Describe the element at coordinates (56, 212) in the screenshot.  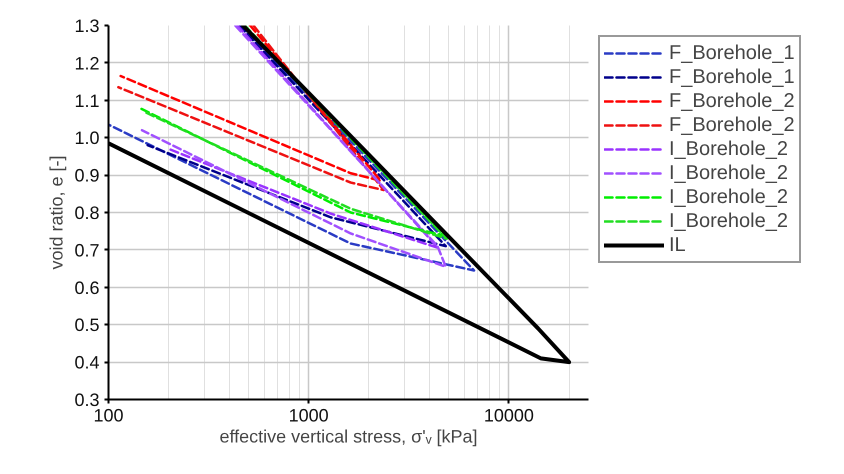
I see `y-axis-title: void ratio, e [-]` at that location.